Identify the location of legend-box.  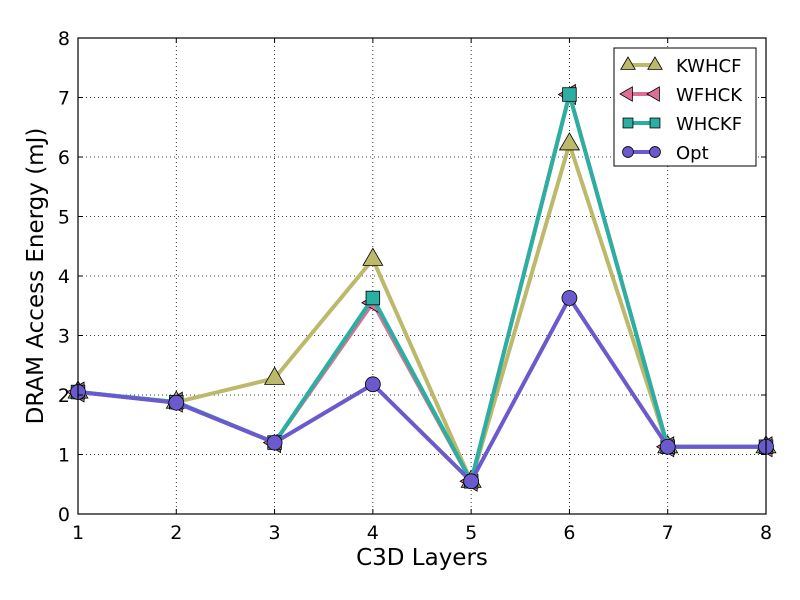
(685, 107).